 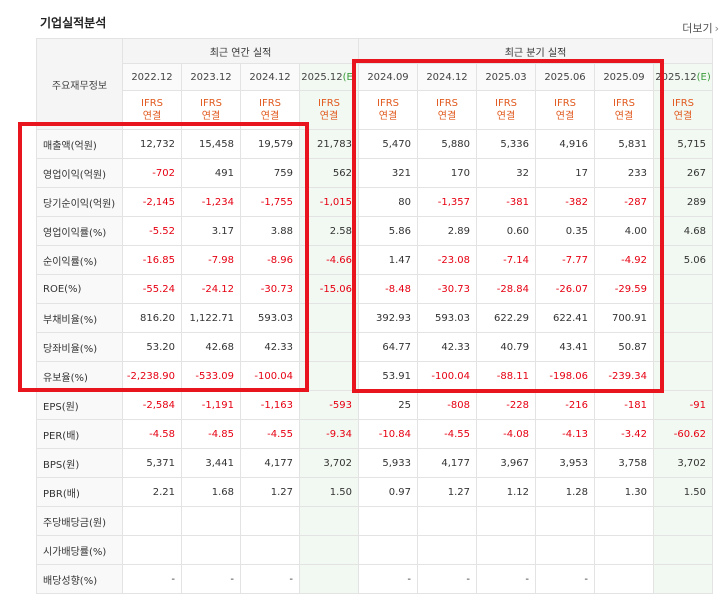 I want to click on table-cell: -24.12, so click(x=211, y=289).